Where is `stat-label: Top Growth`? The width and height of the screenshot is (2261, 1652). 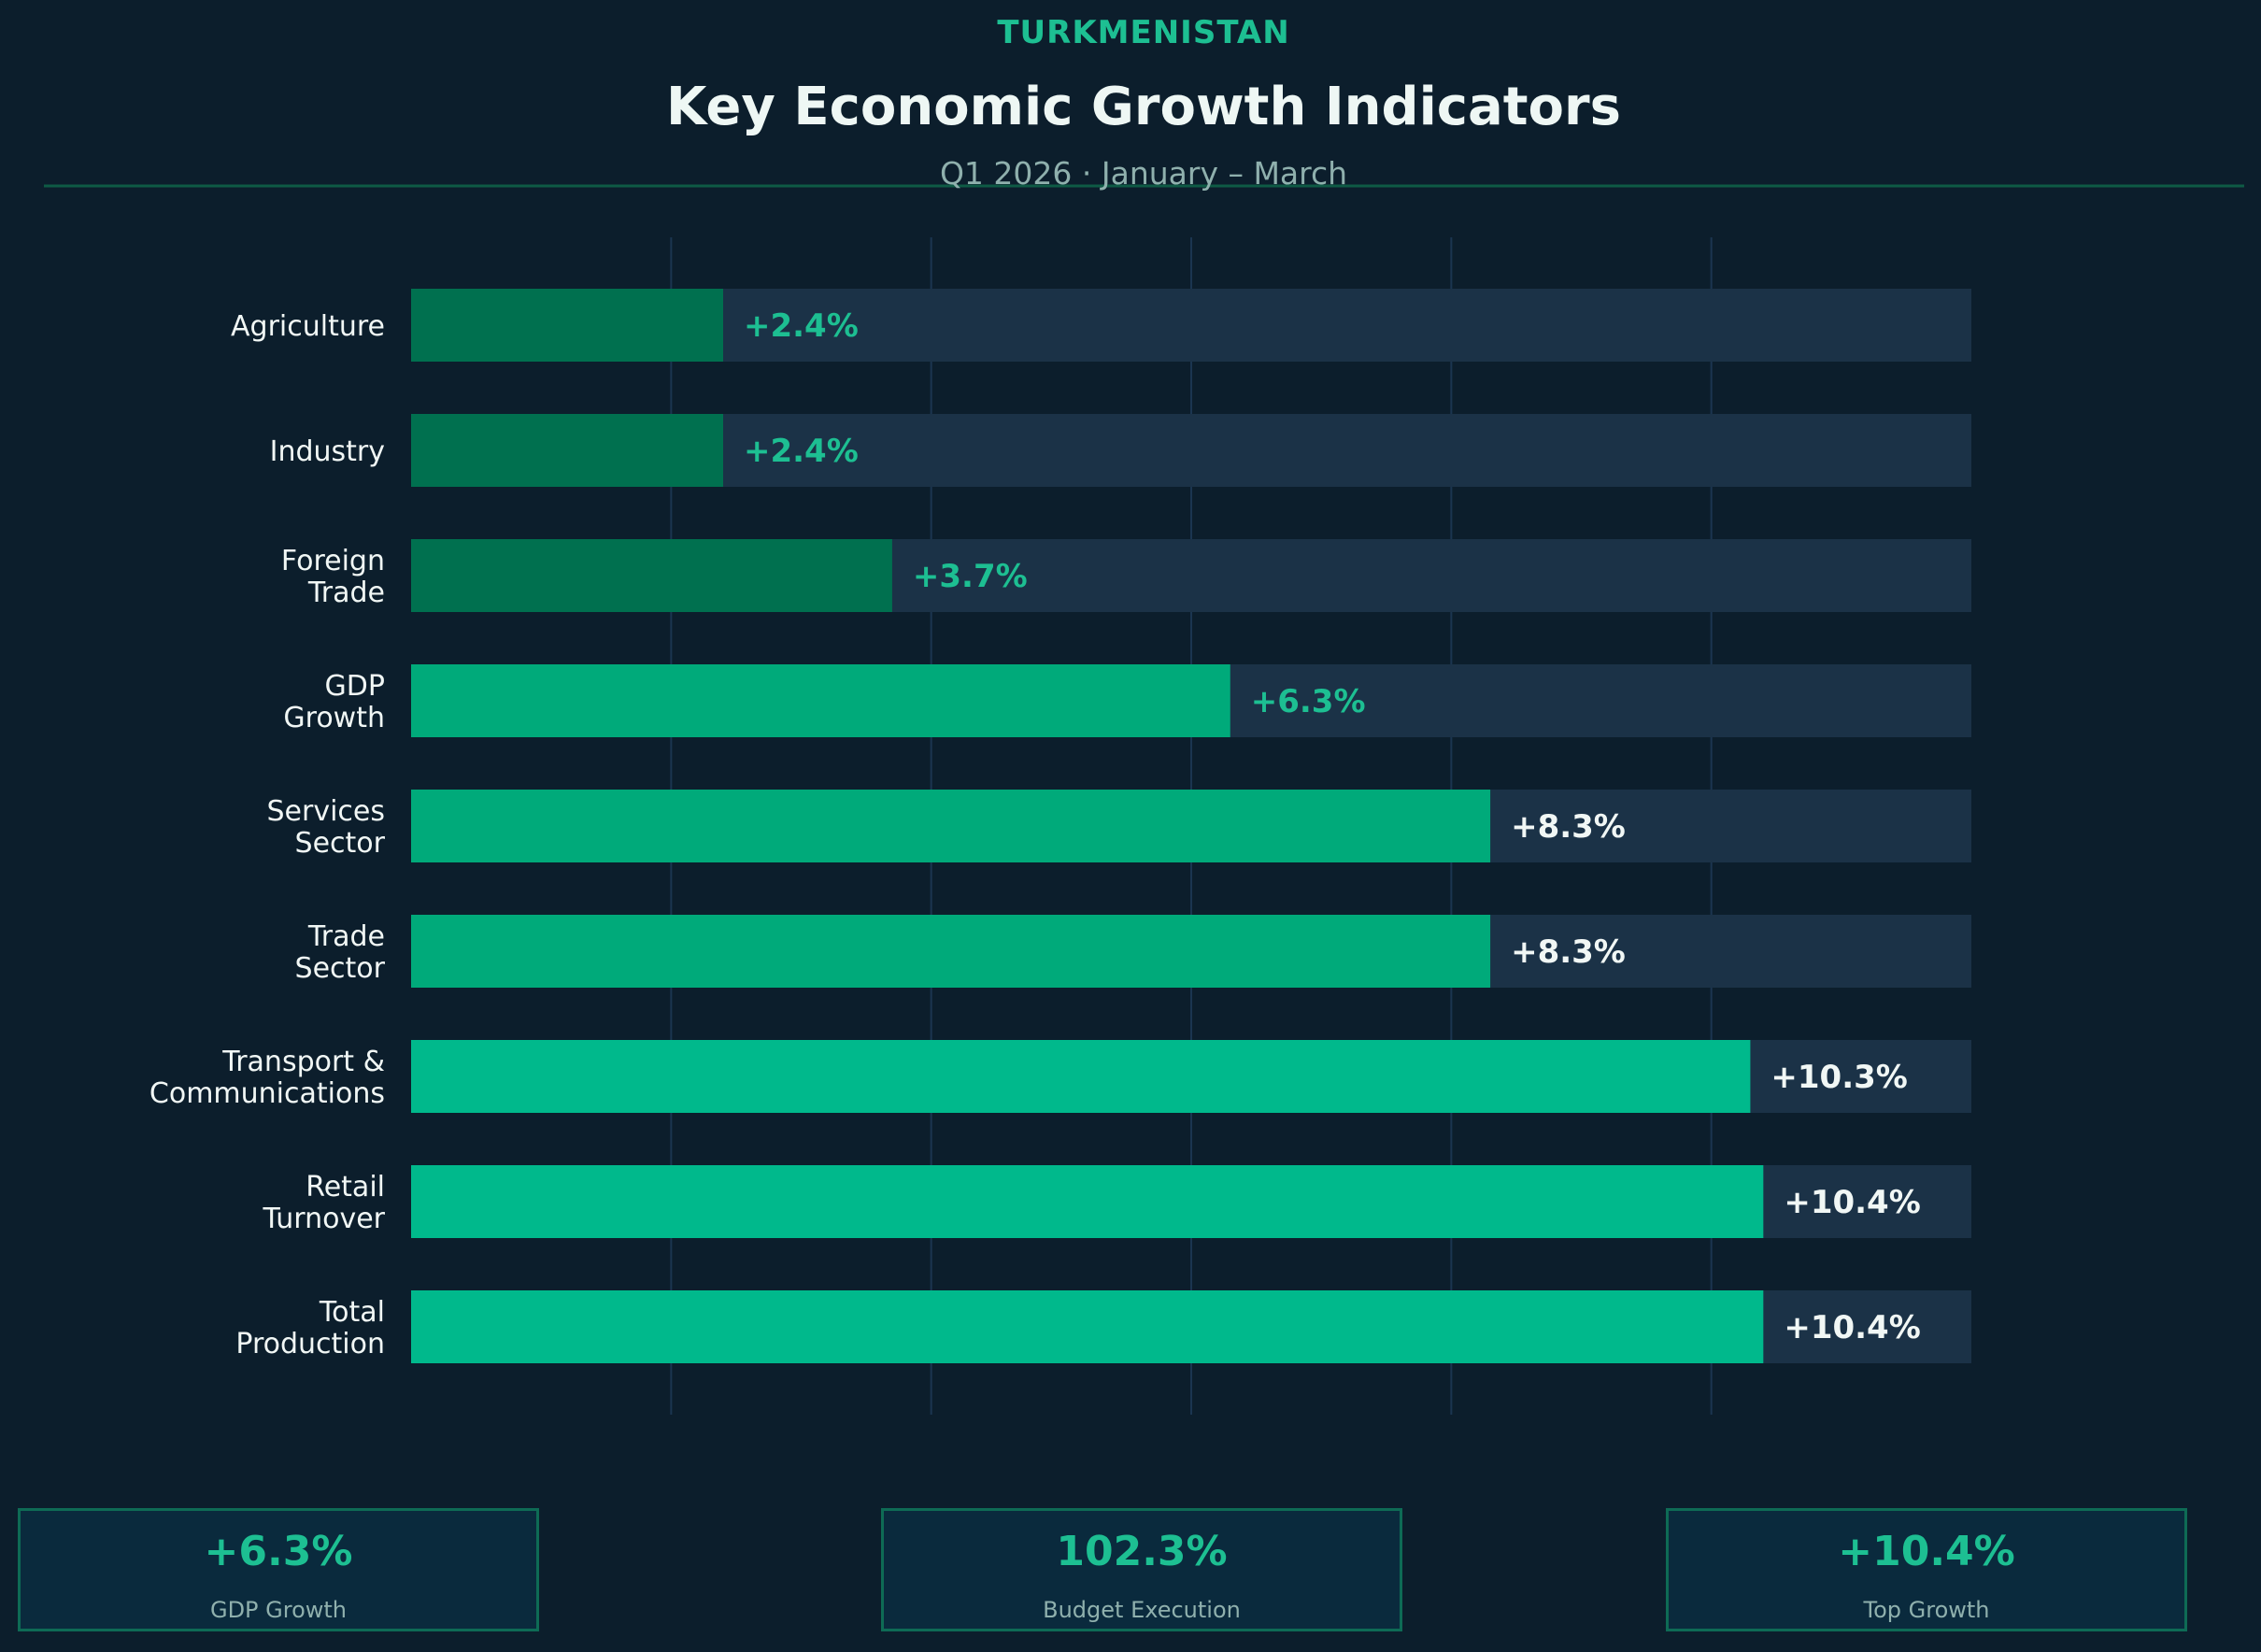 stat-label: Top Growth is located at coordinates (1926, 1610).